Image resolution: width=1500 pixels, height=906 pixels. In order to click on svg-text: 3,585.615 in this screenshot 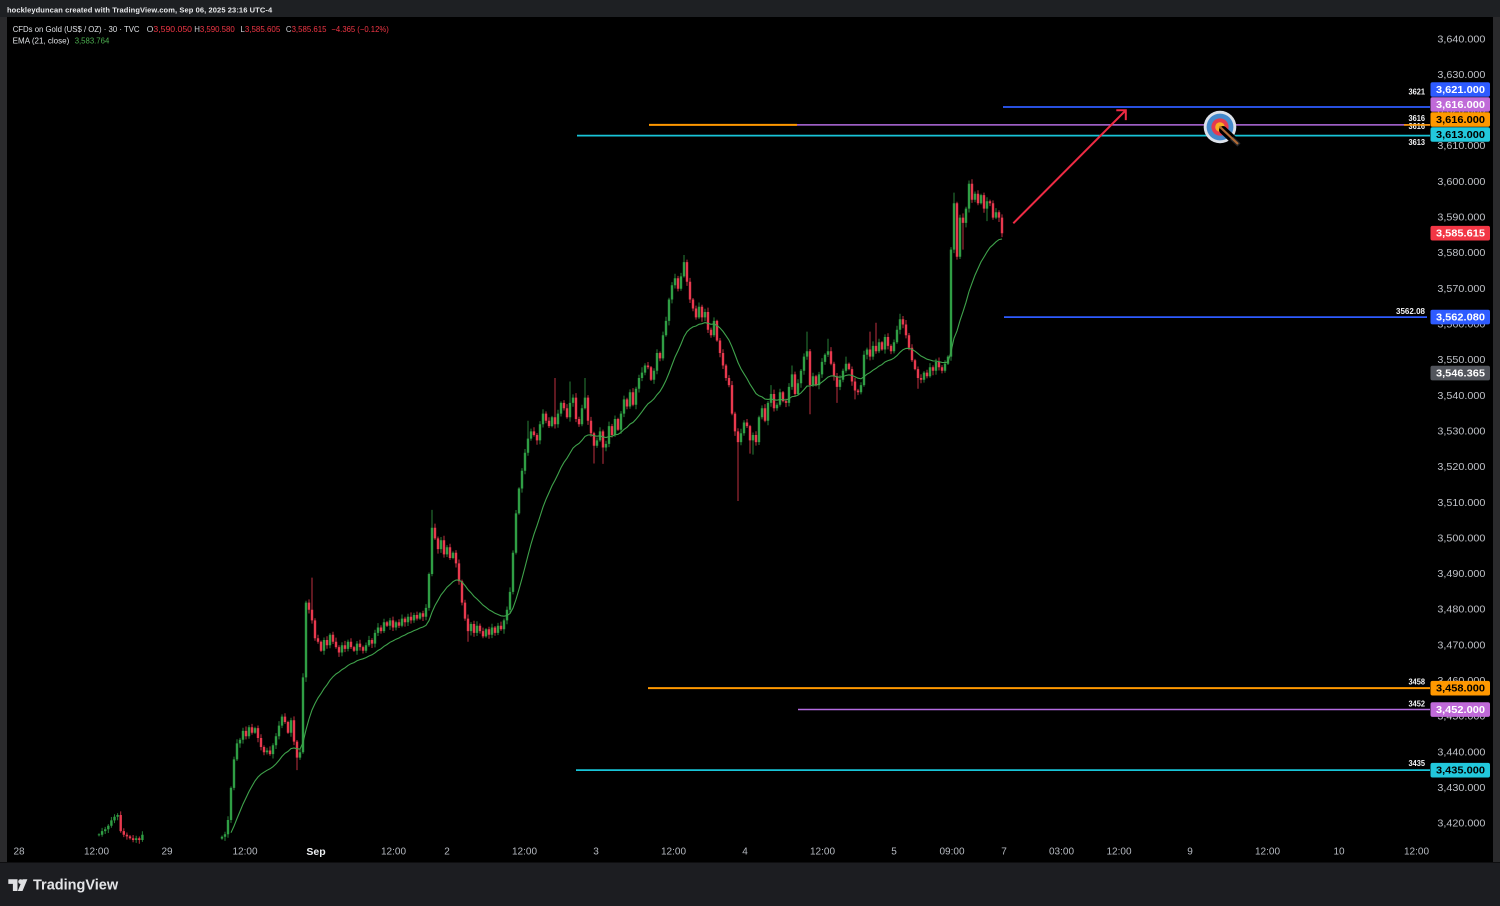, I will do `click(1460, 234)`.